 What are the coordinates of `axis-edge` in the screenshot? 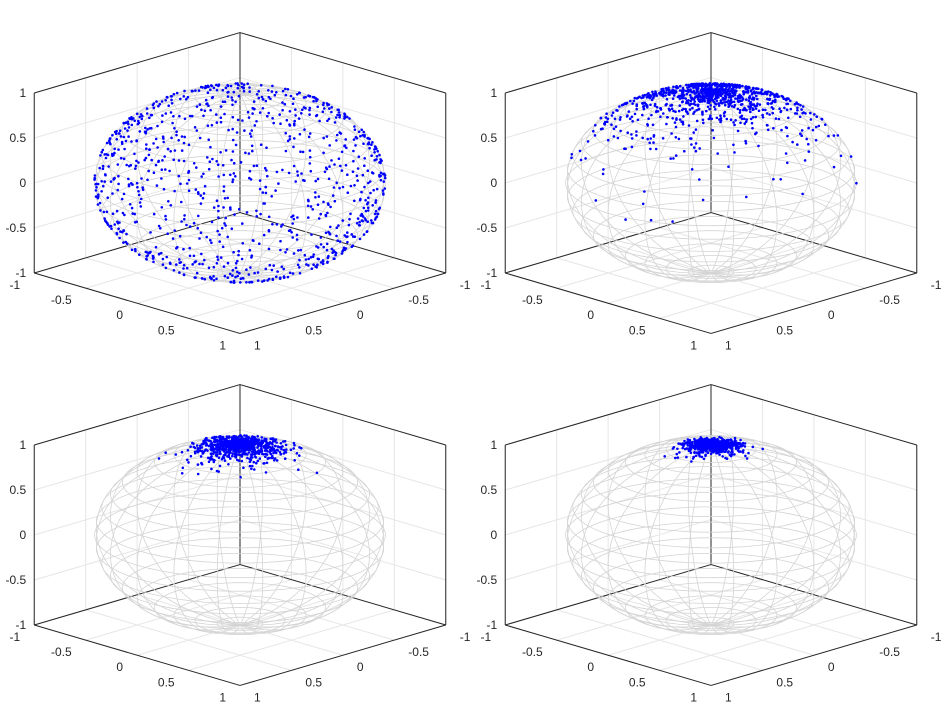 It's located at (342, 655).